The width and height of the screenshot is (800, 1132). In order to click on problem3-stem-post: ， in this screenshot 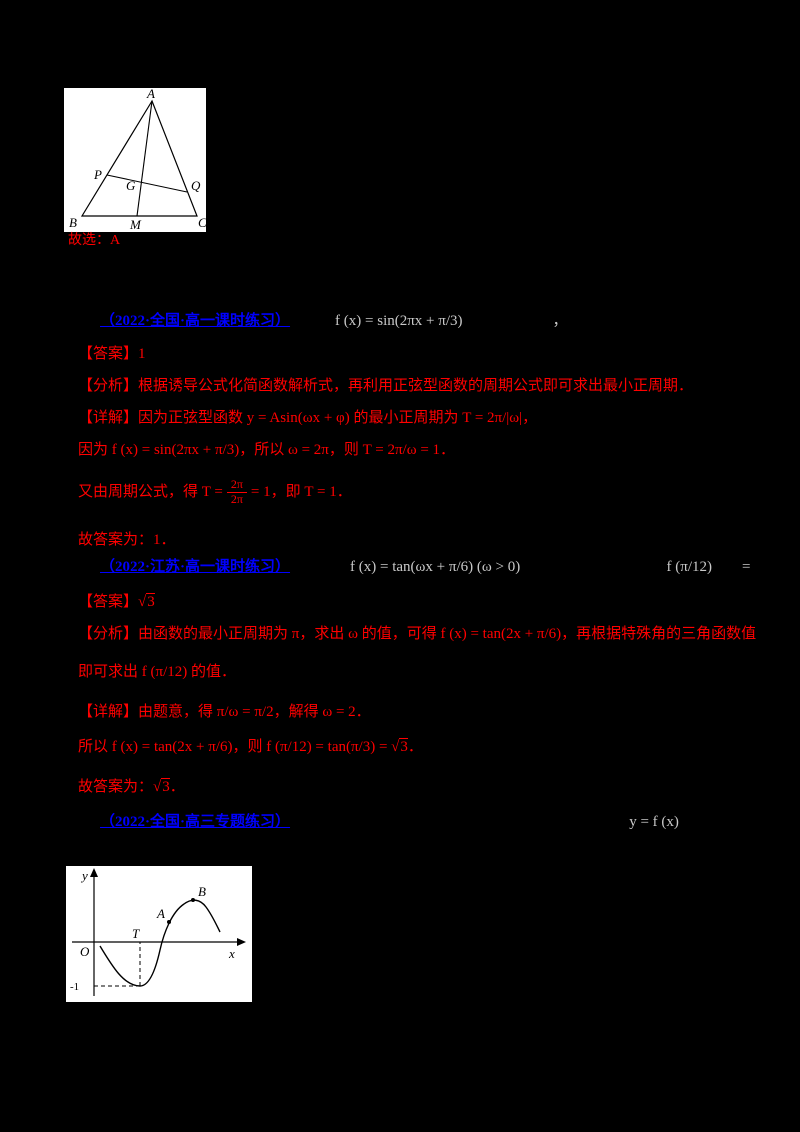, I will do `click(686, 822)`.